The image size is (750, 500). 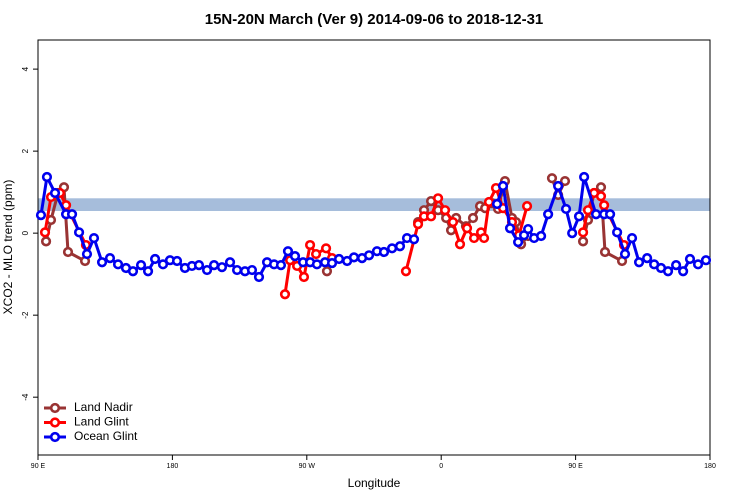 What do you see at coordinates (103, 407) in the screenshot?
I see `legend-label: Land Nadir` at bounding box center [103, 407].